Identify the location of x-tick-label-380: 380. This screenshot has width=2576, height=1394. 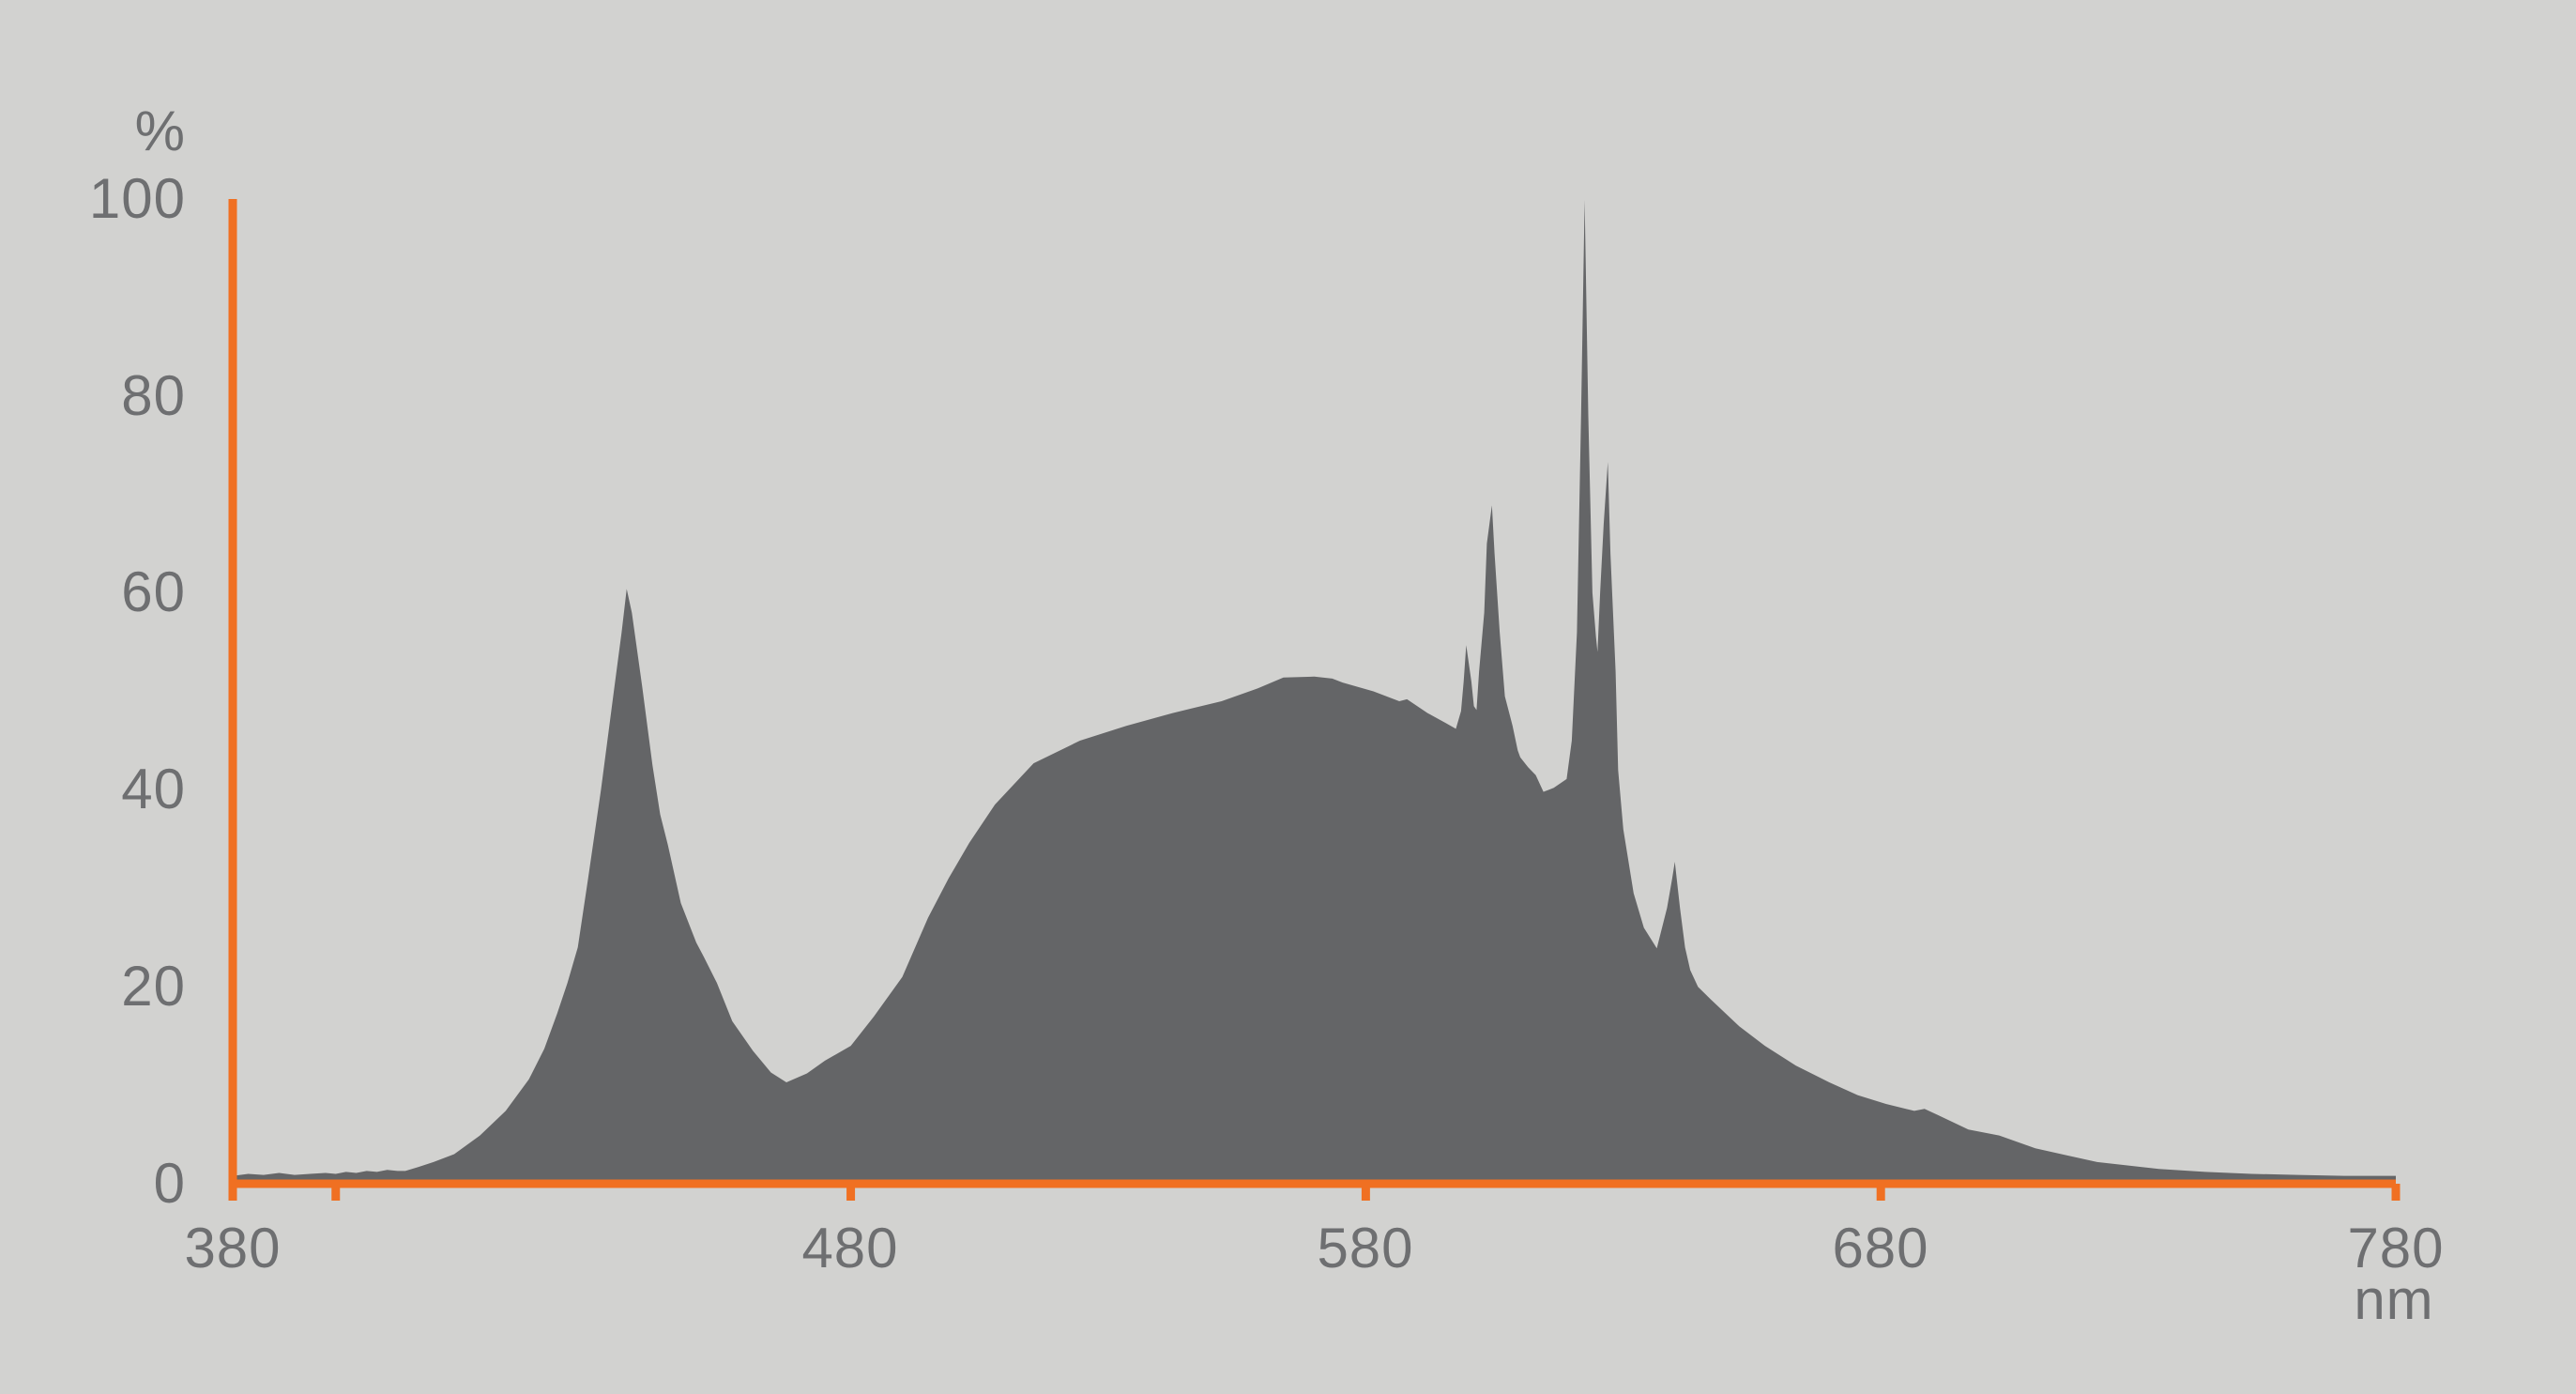
(233, 1248).